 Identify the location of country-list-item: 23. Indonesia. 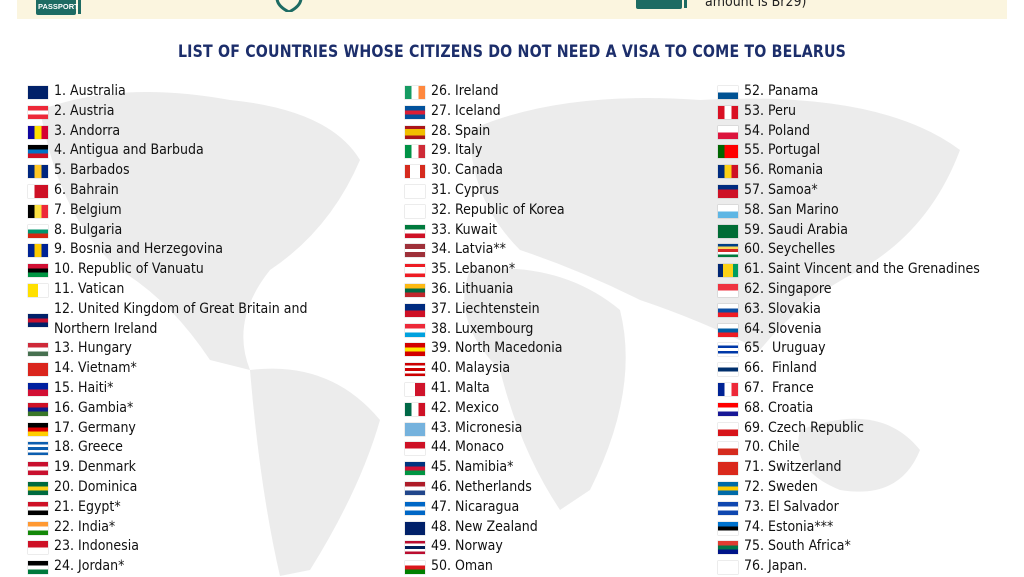
(176, 547).